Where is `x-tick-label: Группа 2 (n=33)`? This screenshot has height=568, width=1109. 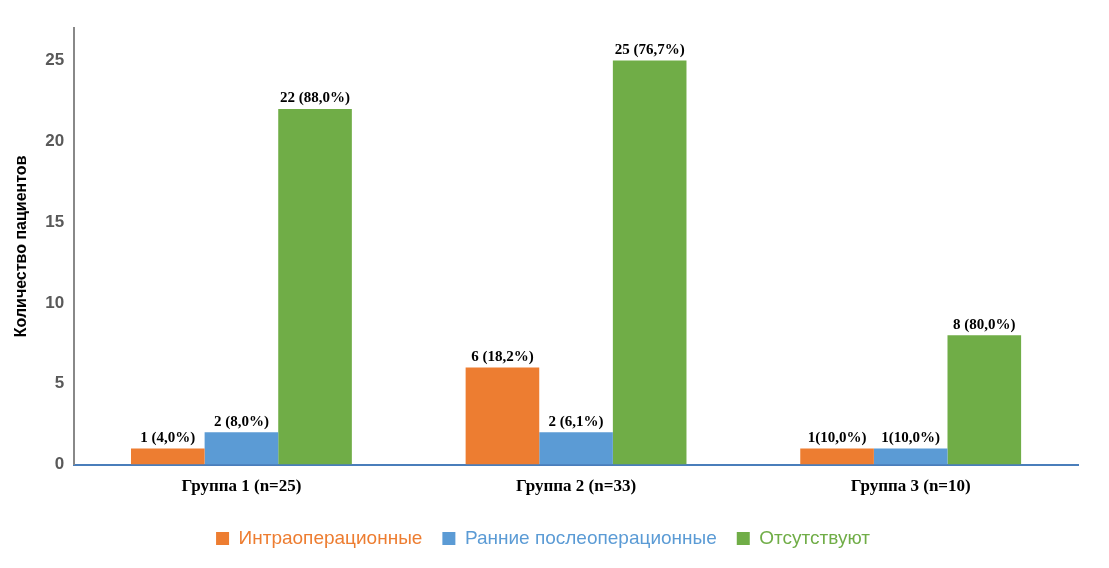
x-tick-label: Группа 2 (n=33) is located at coordinates (576, 486).